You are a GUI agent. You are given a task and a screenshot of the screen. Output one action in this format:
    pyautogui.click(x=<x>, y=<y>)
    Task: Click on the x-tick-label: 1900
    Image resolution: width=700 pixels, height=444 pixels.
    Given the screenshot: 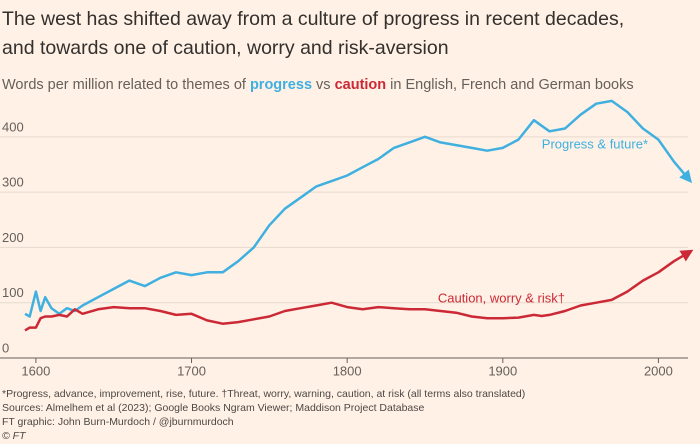 What is the action you would take?
    pyautogui.click(x=502, y=370)
    